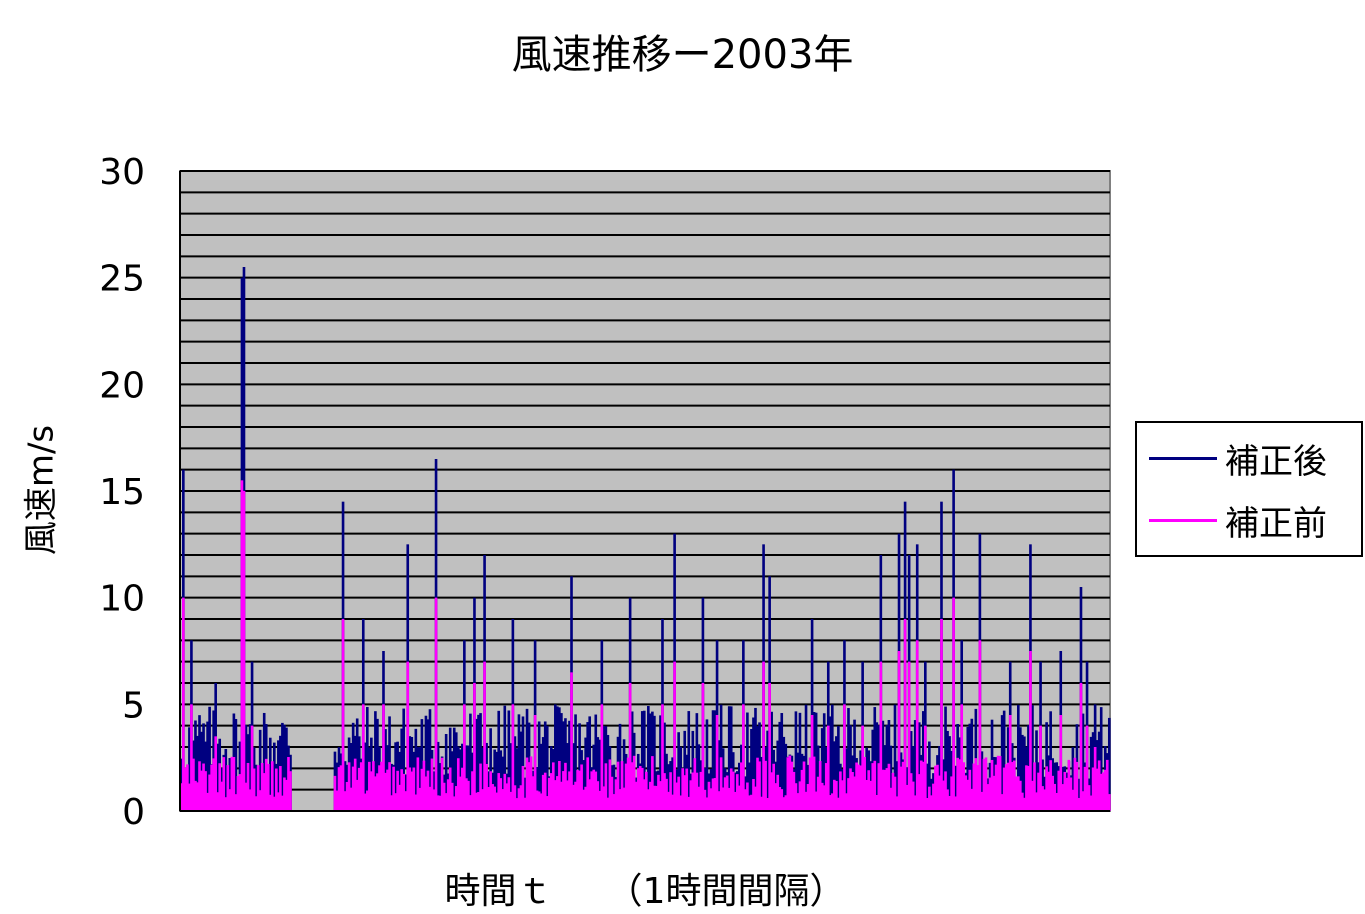  What do you see at coordinates (1238, 520) in the screenshot?
I see `legend-item-before: 補正前` at bounding box center [1238, 520].